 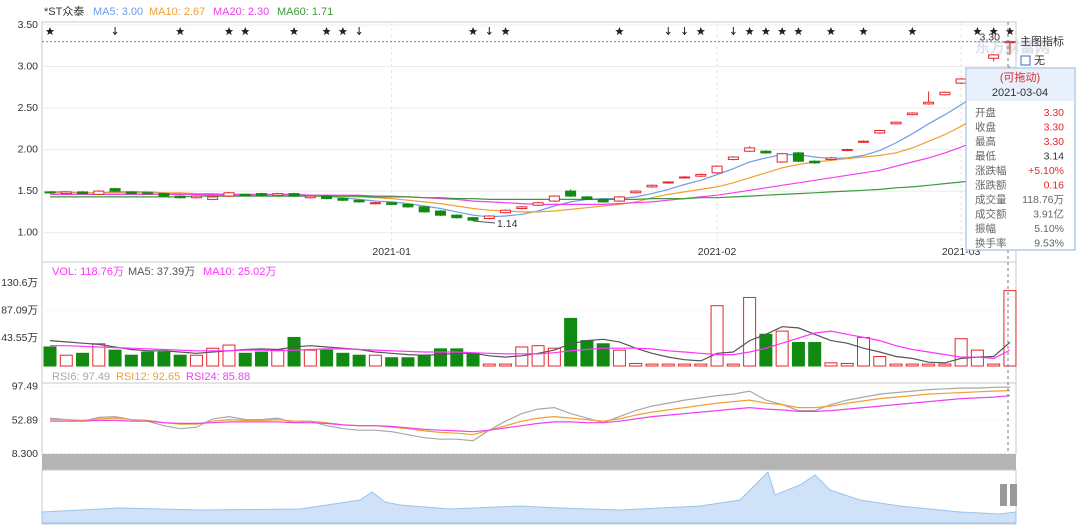 I want to click on tooltip-drag: (可拖动), so click(x=1020, y=77).